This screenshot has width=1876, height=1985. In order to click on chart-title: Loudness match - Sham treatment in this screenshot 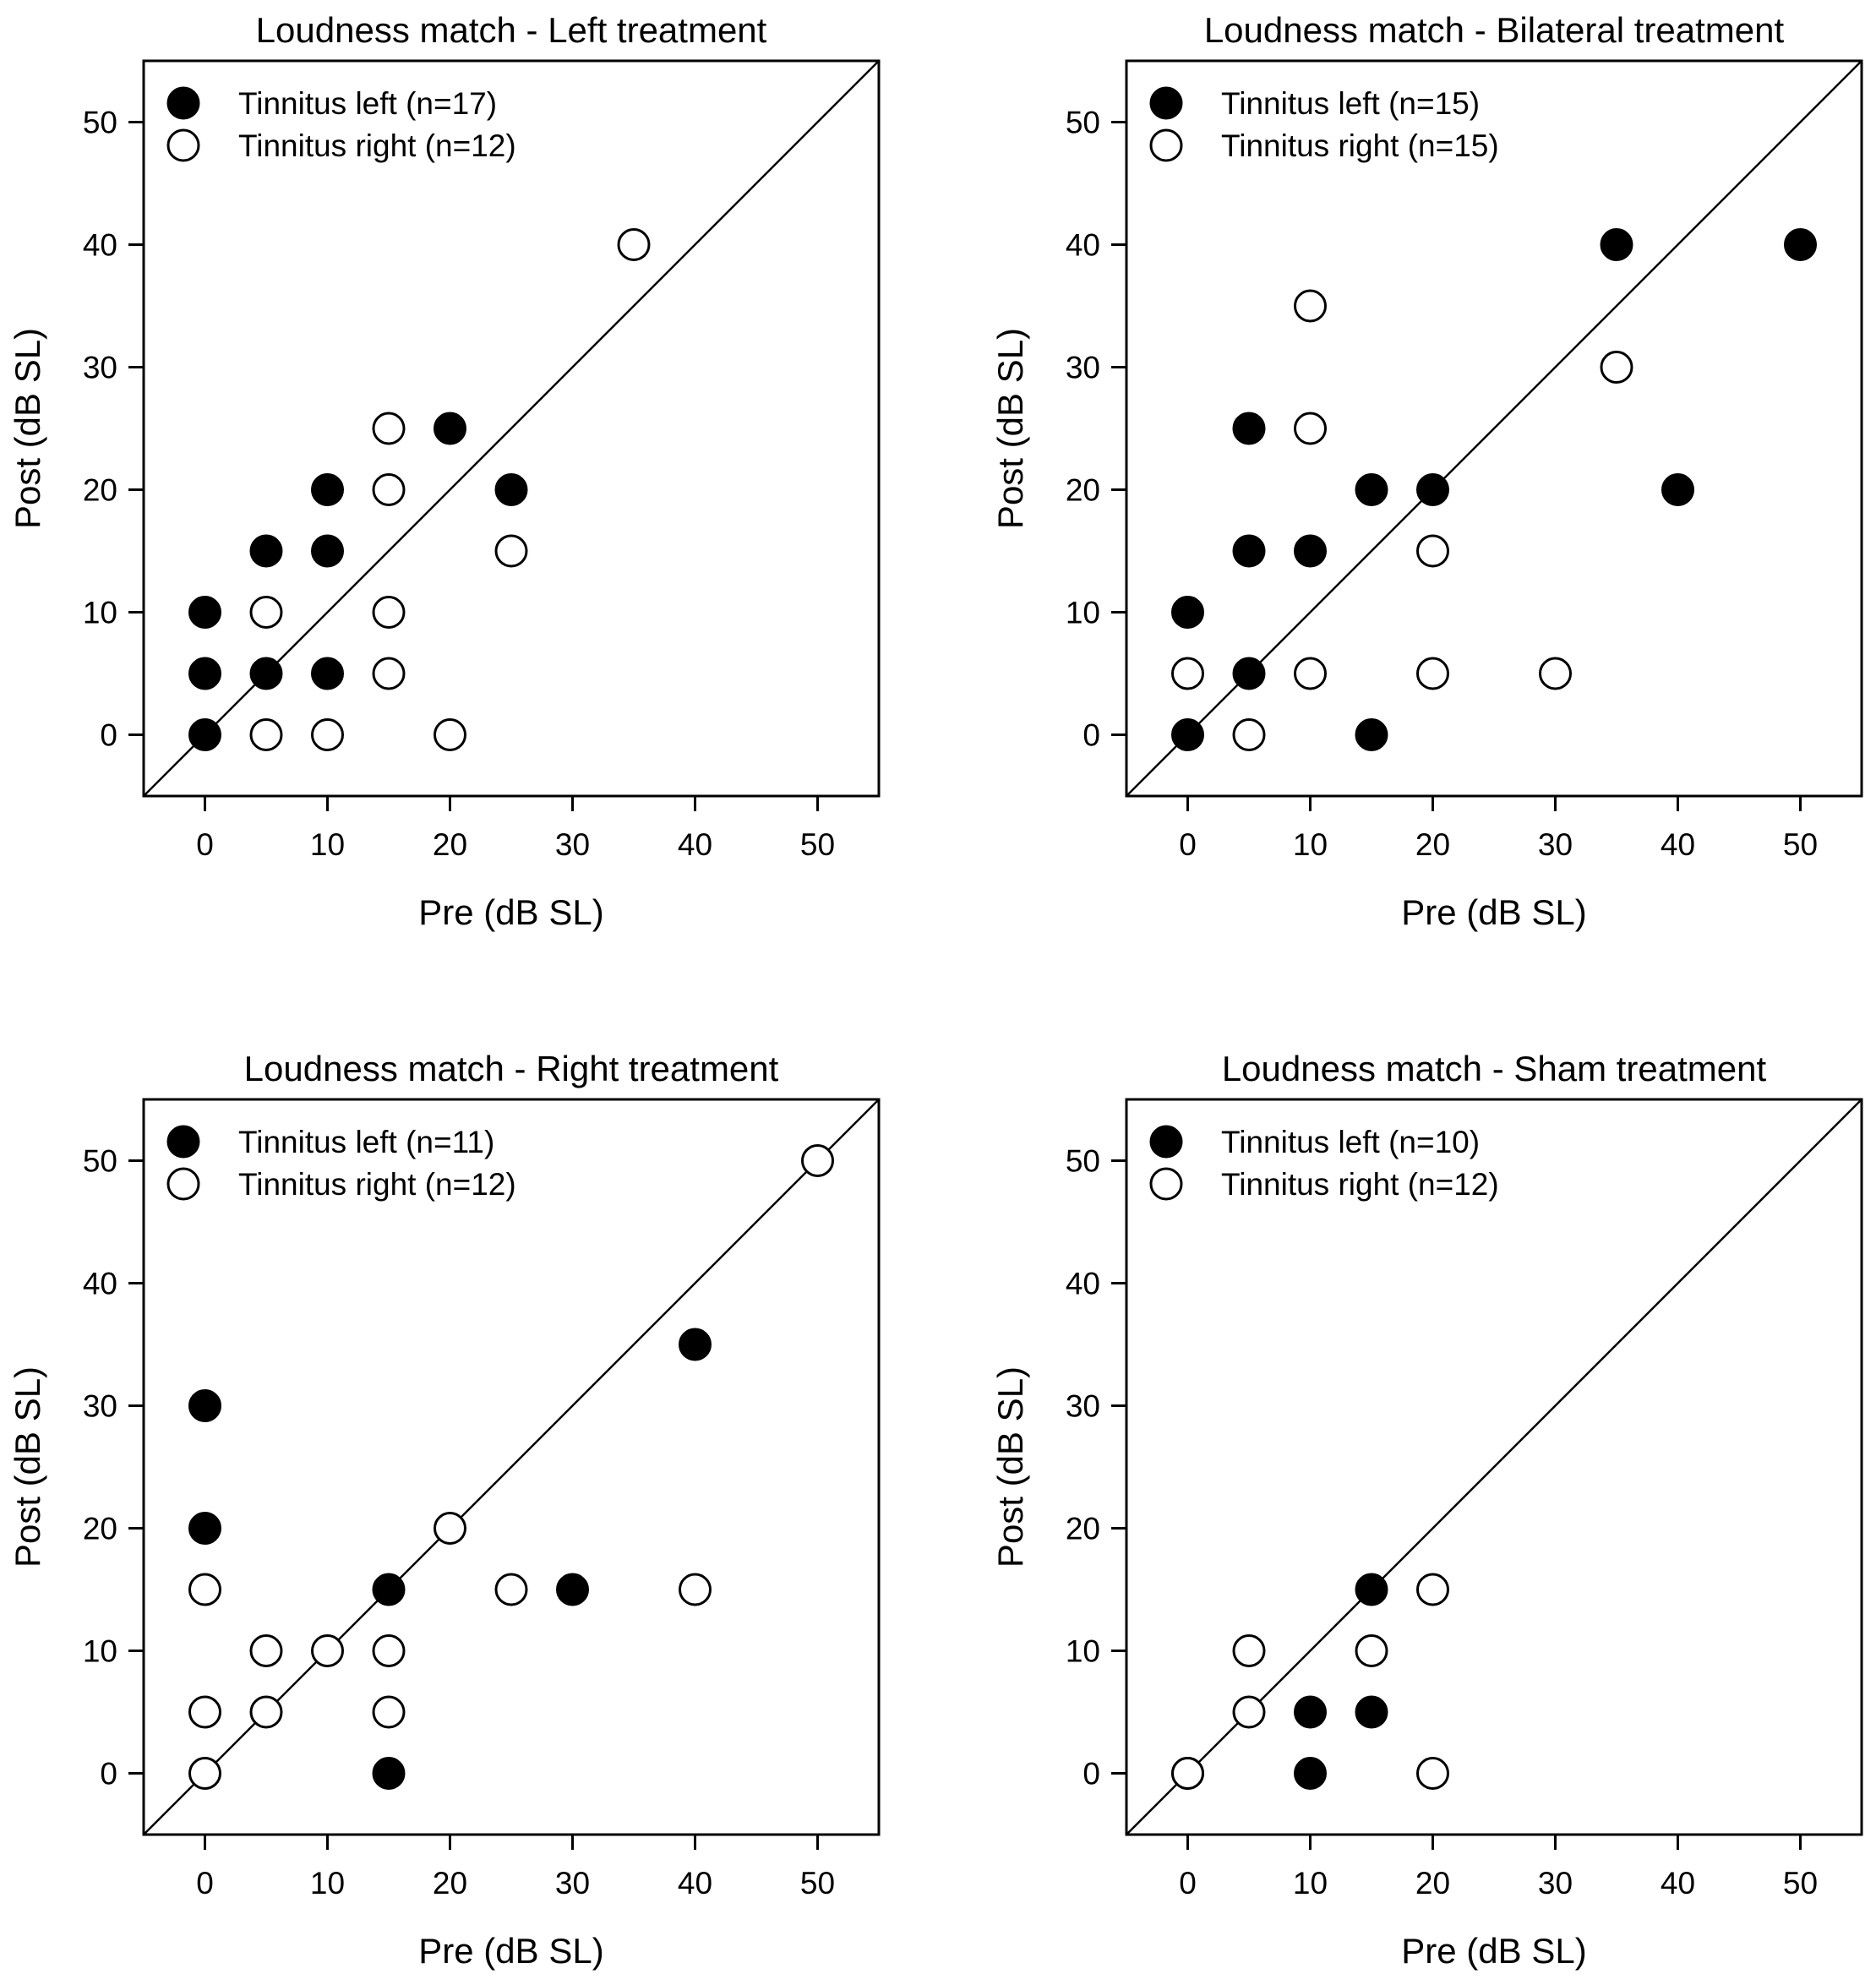, I will do `click(1494, 1069)`.